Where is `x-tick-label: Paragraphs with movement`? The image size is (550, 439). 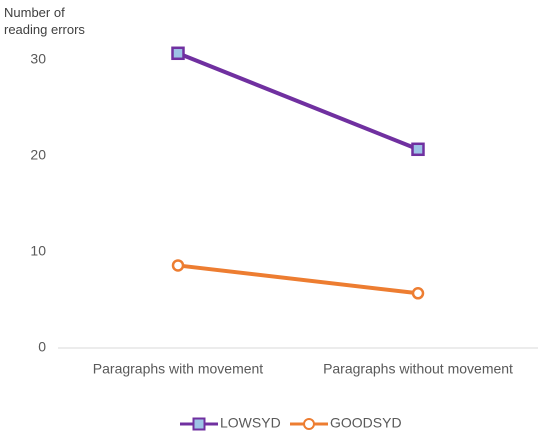
x-tick-label: Paragraphs with movement is located at coordinates (178, 369).